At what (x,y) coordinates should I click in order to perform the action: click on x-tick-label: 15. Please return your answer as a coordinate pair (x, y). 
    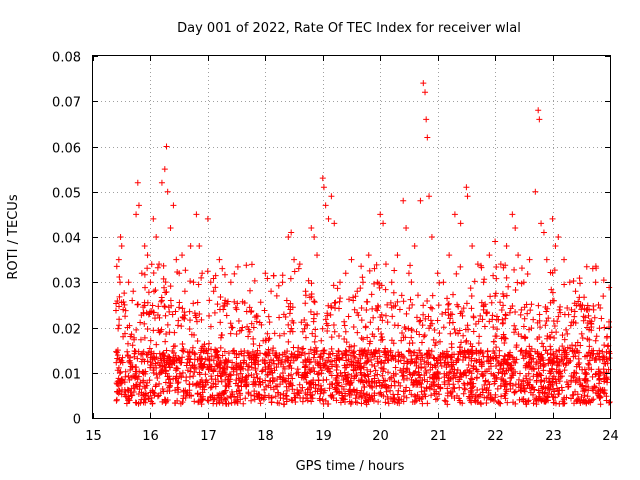
    Looking at the image, I should click on (93, 436).